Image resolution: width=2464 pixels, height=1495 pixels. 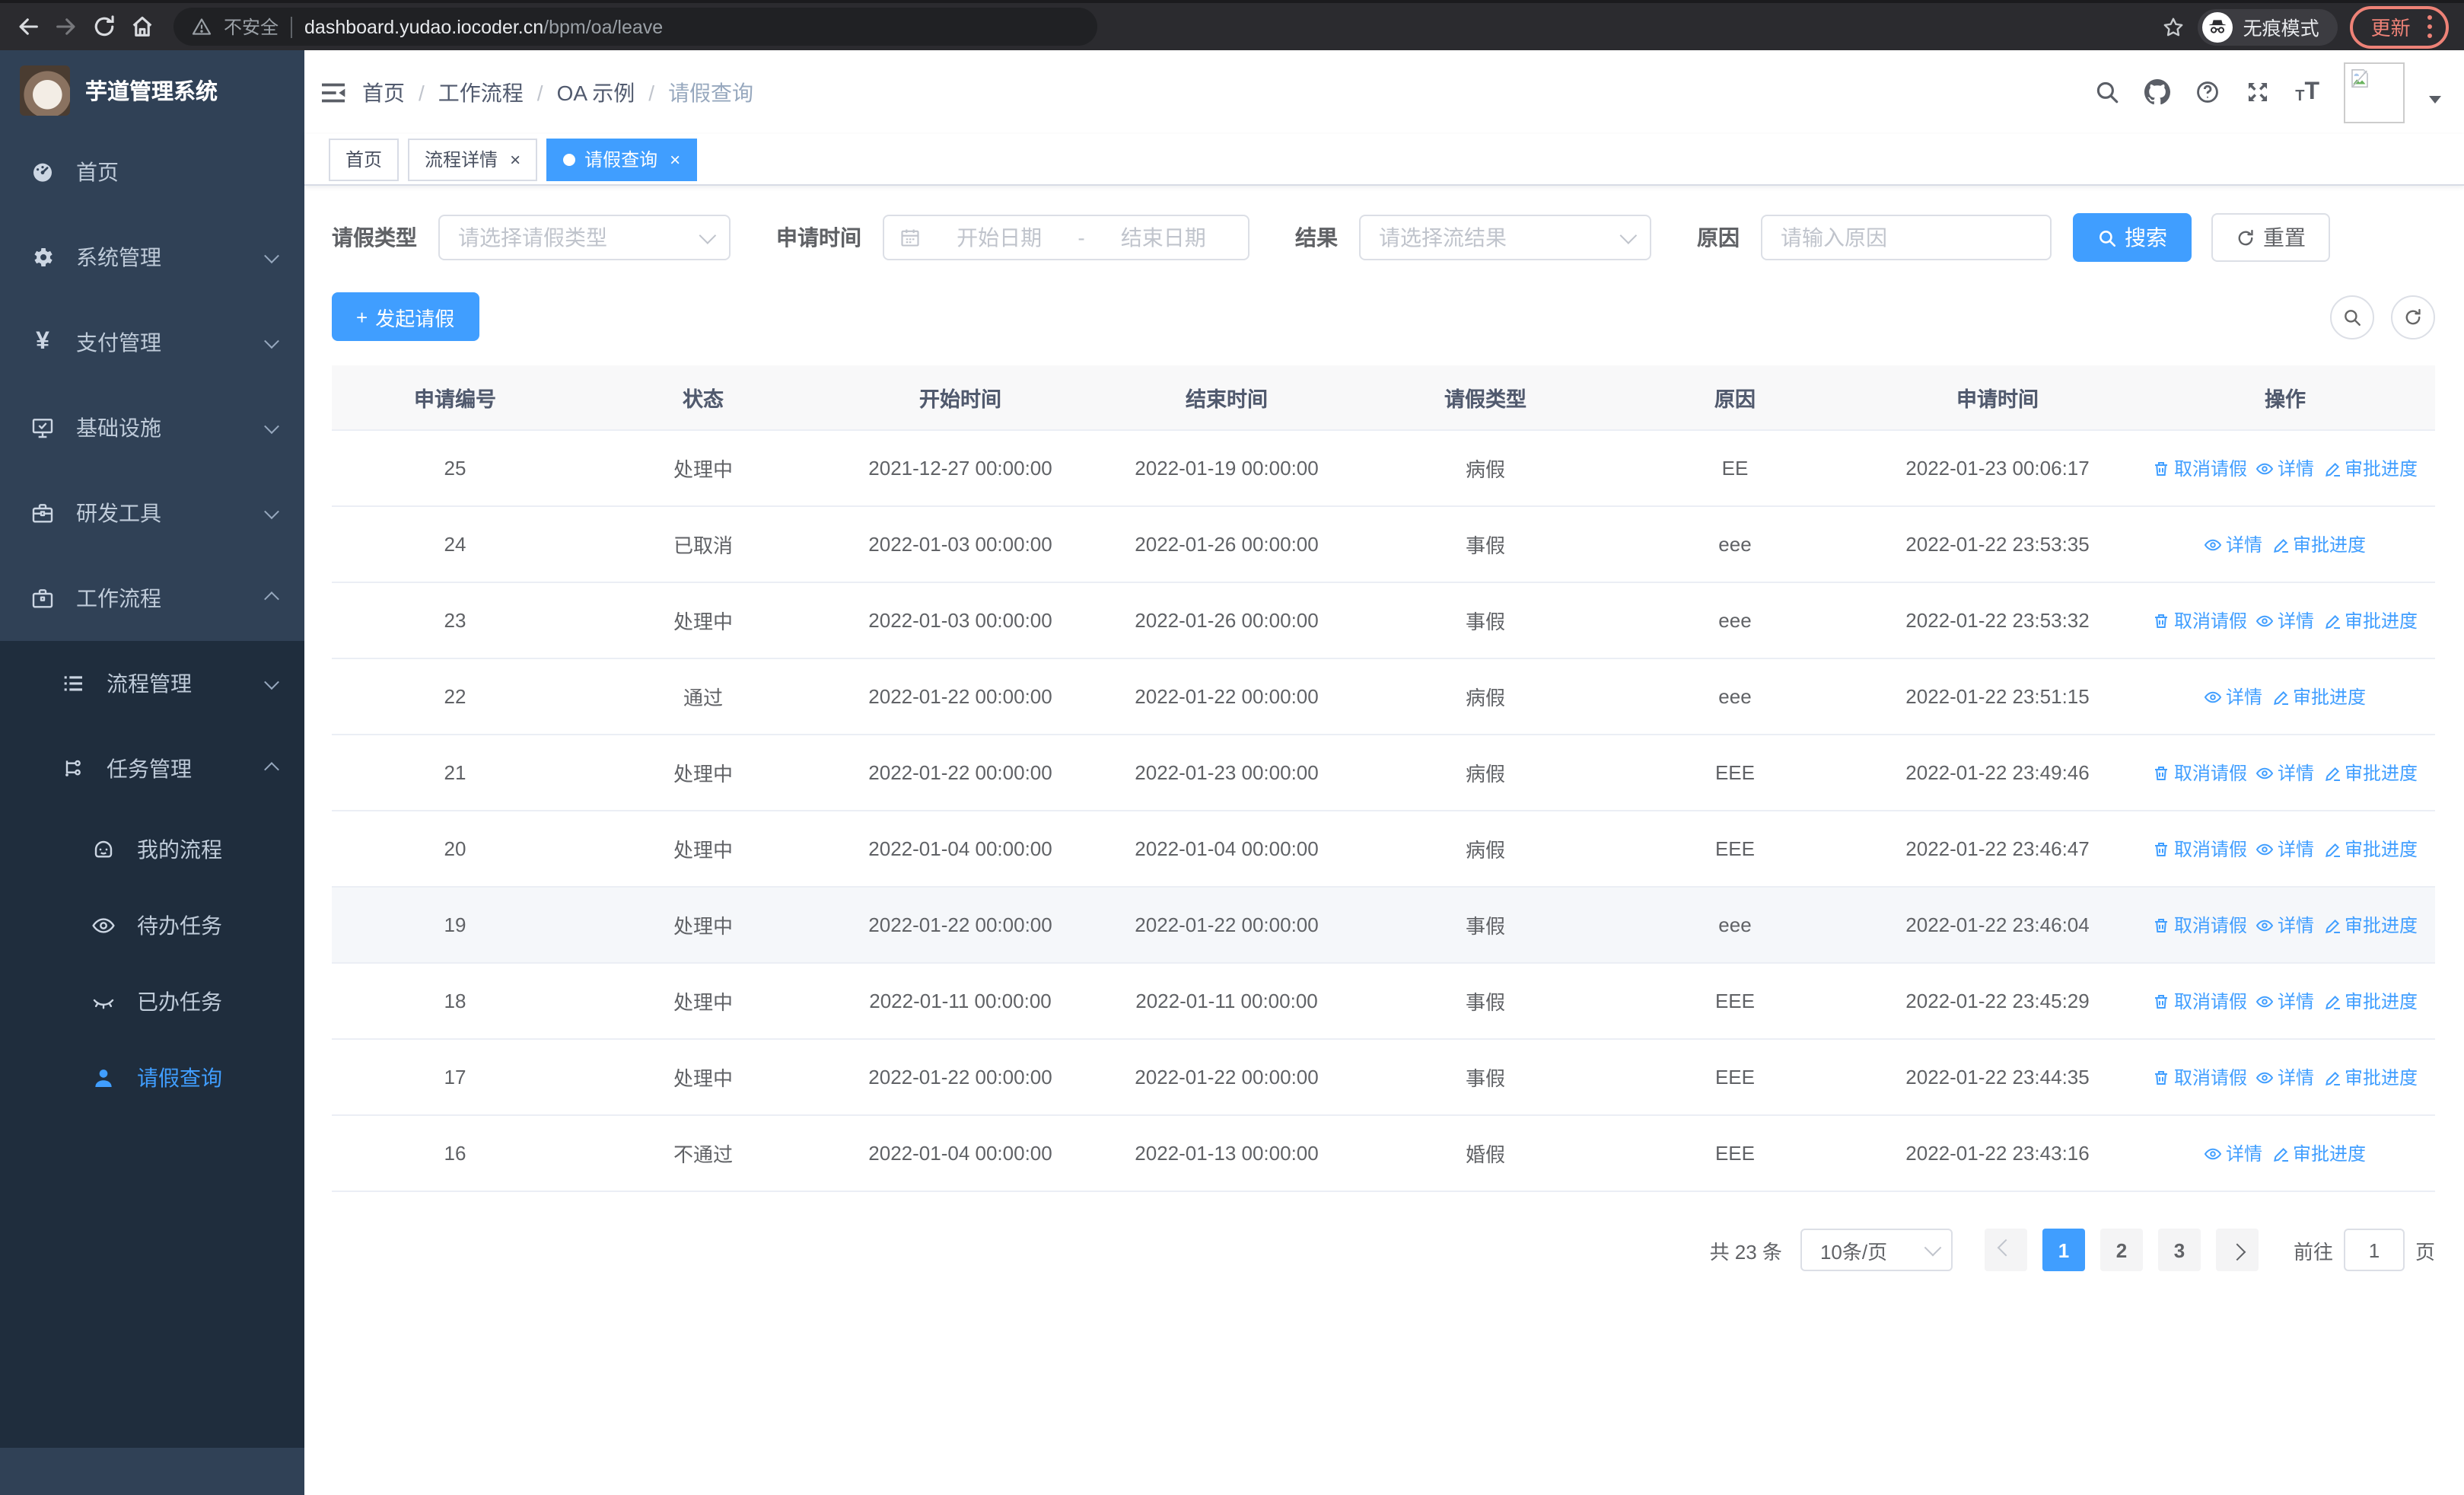 What do you see at coordinates (28, 27) in the screenshot?
I see `back-icon` at bounding box center [28, 27].